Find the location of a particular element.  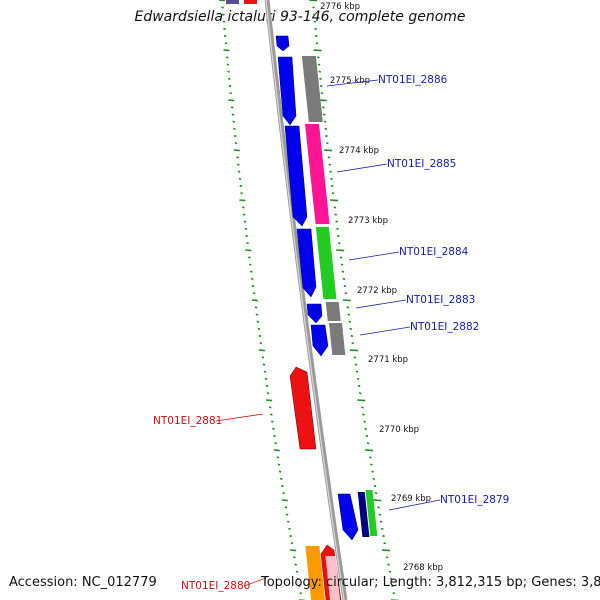

gene-label-2885: NT01EI_2885 is located at coordinates (421, 164).